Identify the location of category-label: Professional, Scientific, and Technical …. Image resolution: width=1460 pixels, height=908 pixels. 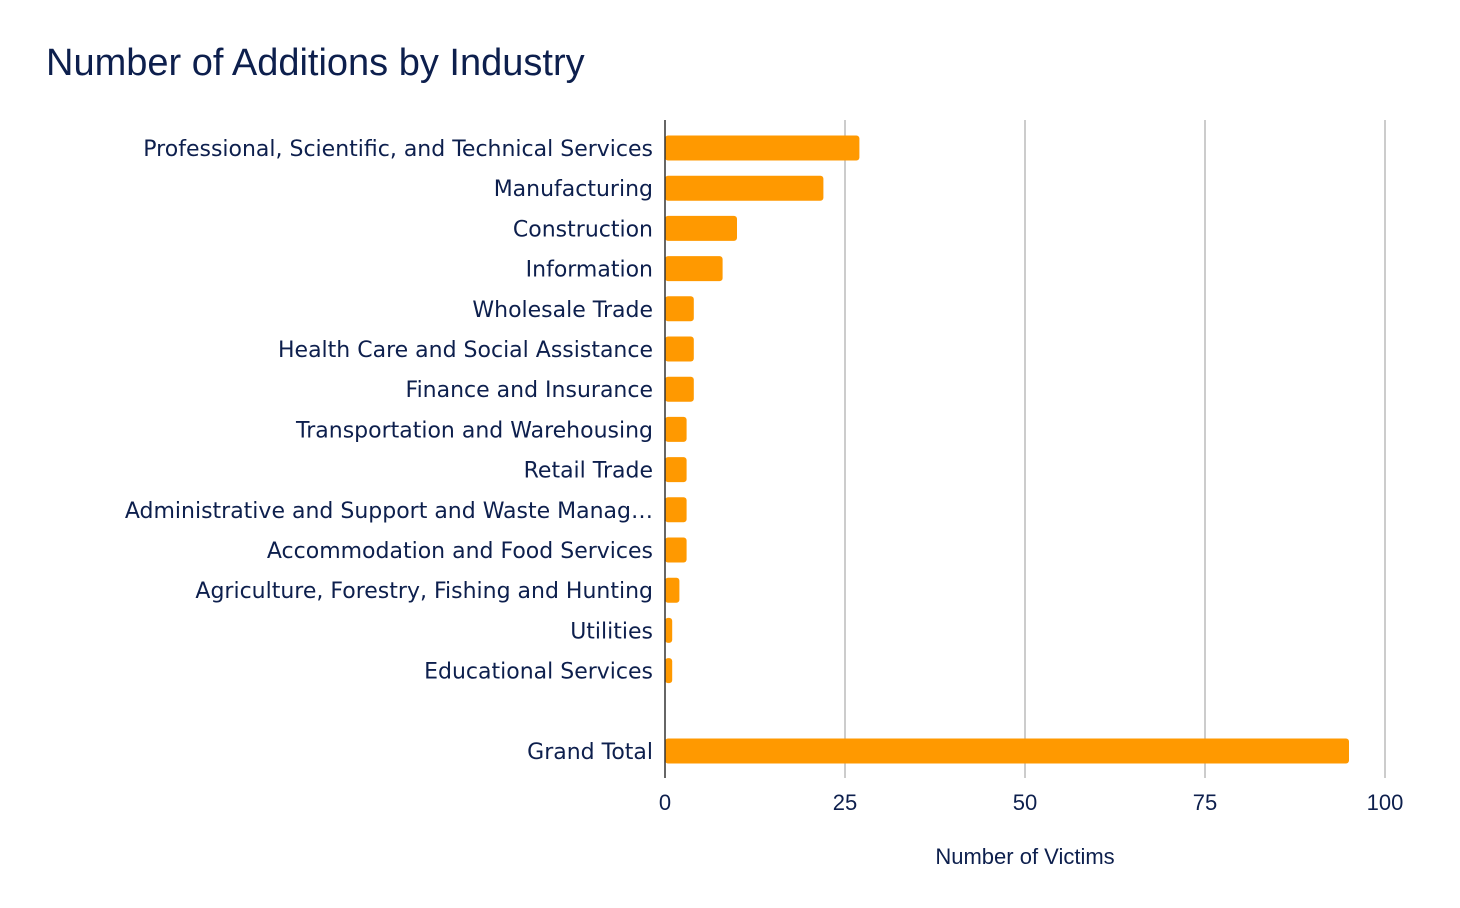
(398, 149).